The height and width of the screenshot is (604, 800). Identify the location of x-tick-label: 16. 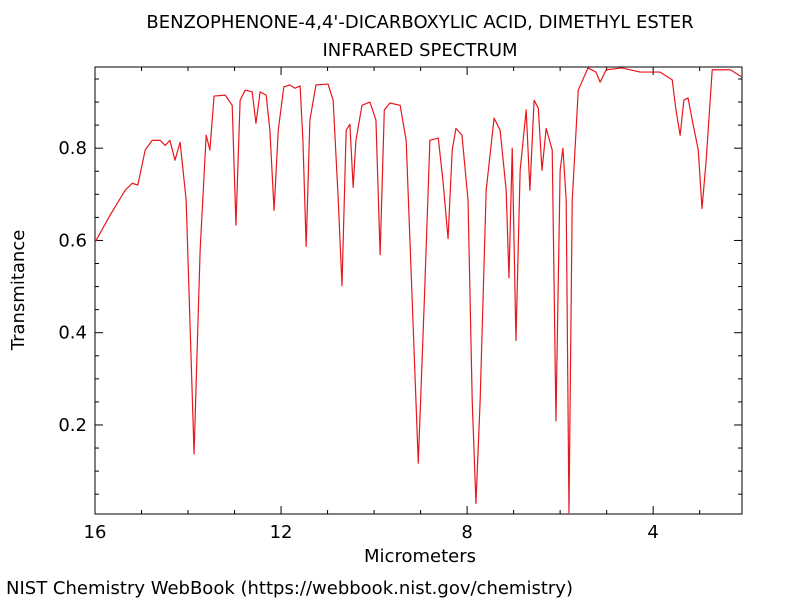
(95, 532).